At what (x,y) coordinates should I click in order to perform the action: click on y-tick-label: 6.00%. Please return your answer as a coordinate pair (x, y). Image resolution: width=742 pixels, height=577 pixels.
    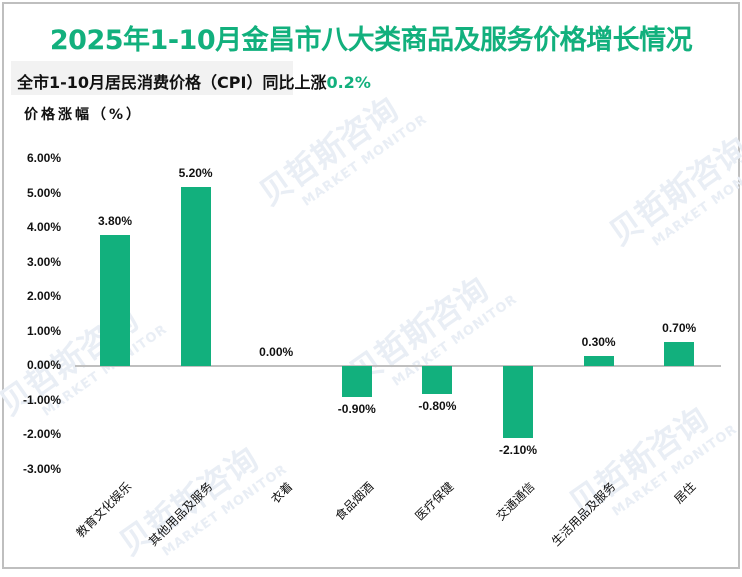
    Looking at the image, I should click on (43, 158).